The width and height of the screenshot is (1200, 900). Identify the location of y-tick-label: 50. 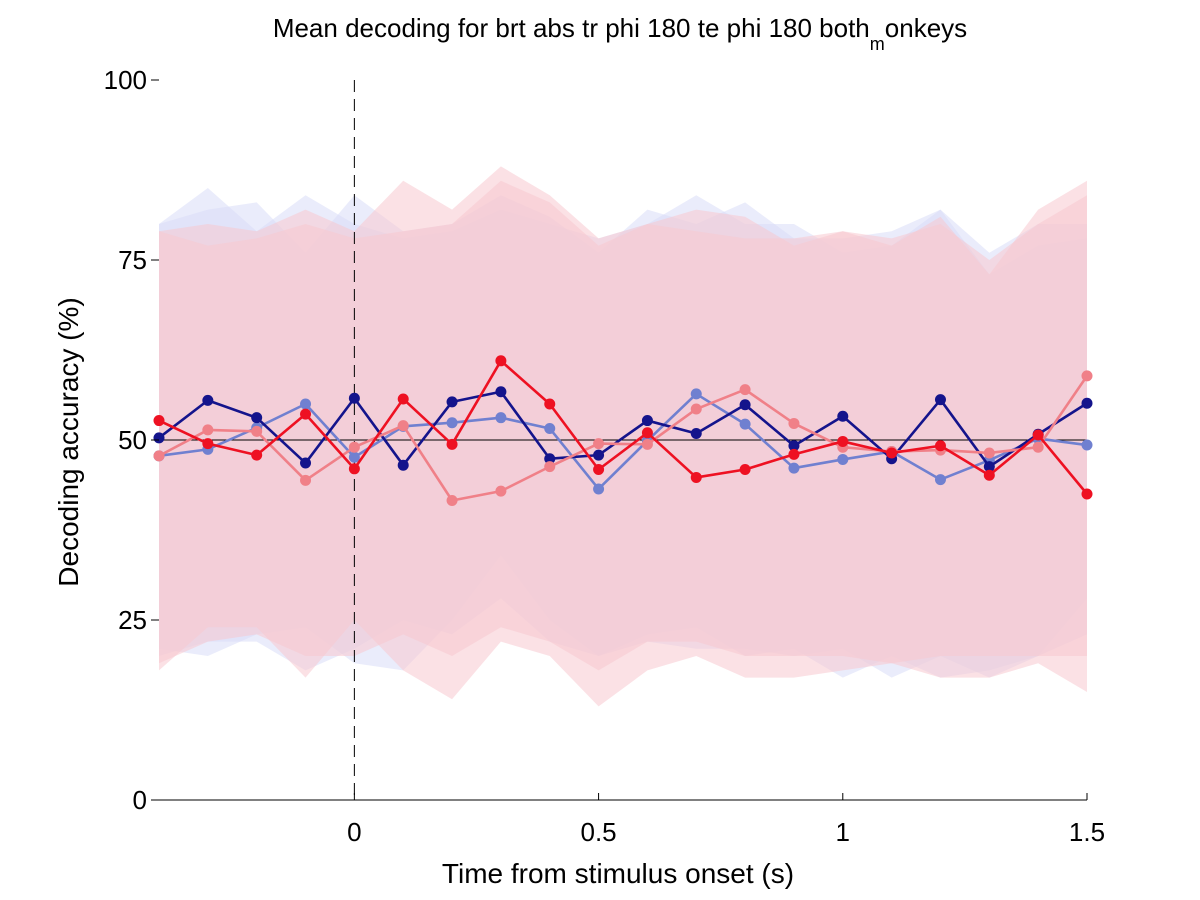
(132, 440).